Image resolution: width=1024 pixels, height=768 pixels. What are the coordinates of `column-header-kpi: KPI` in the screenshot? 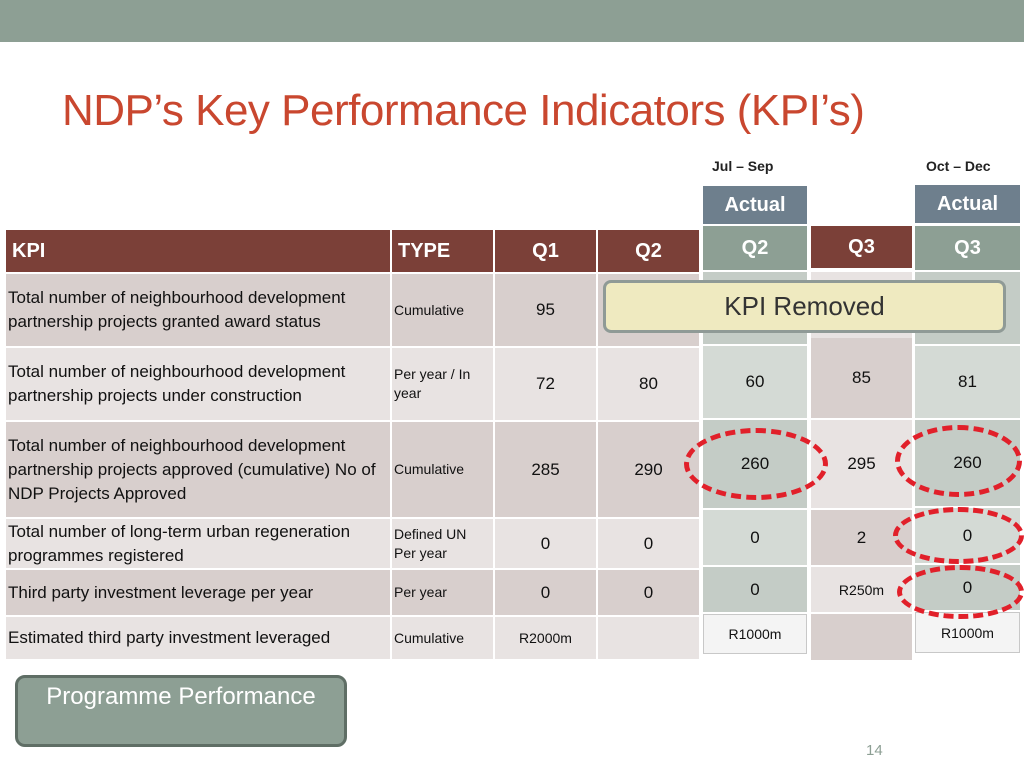 It's located at (198, 251).